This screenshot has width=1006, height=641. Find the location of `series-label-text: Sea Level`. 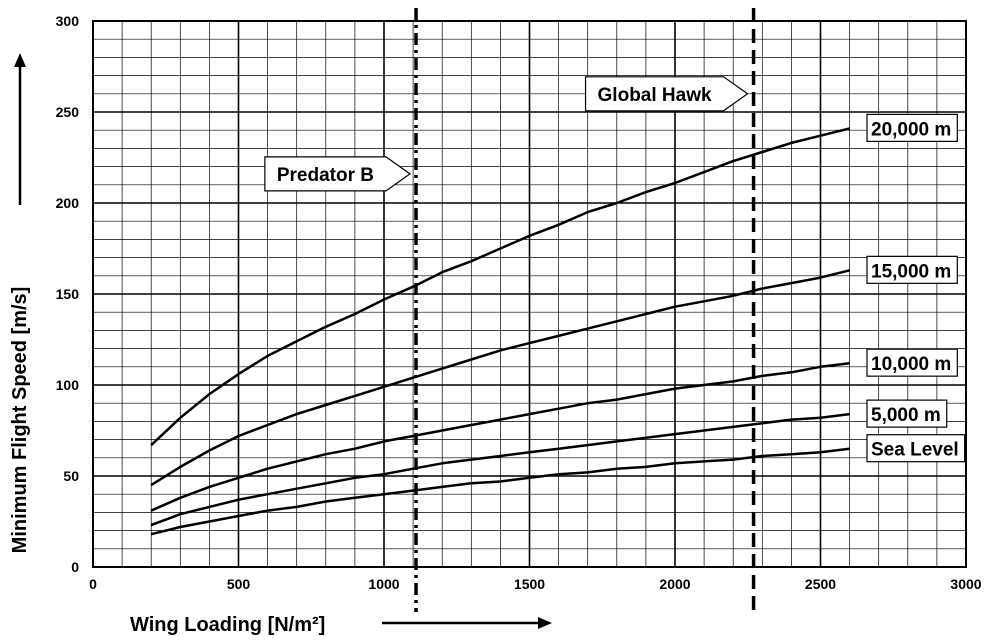

series-label-text: Sea Level is located at coordinates (915, 450).